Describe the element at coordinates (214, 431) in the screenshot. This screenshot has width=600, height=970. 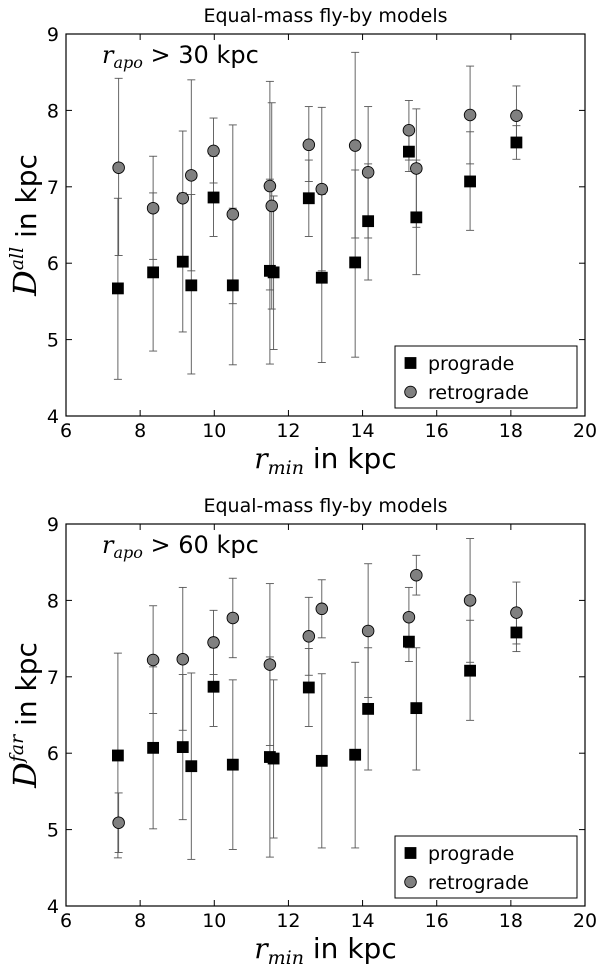
I see `x-tick-label: 10` at that location.